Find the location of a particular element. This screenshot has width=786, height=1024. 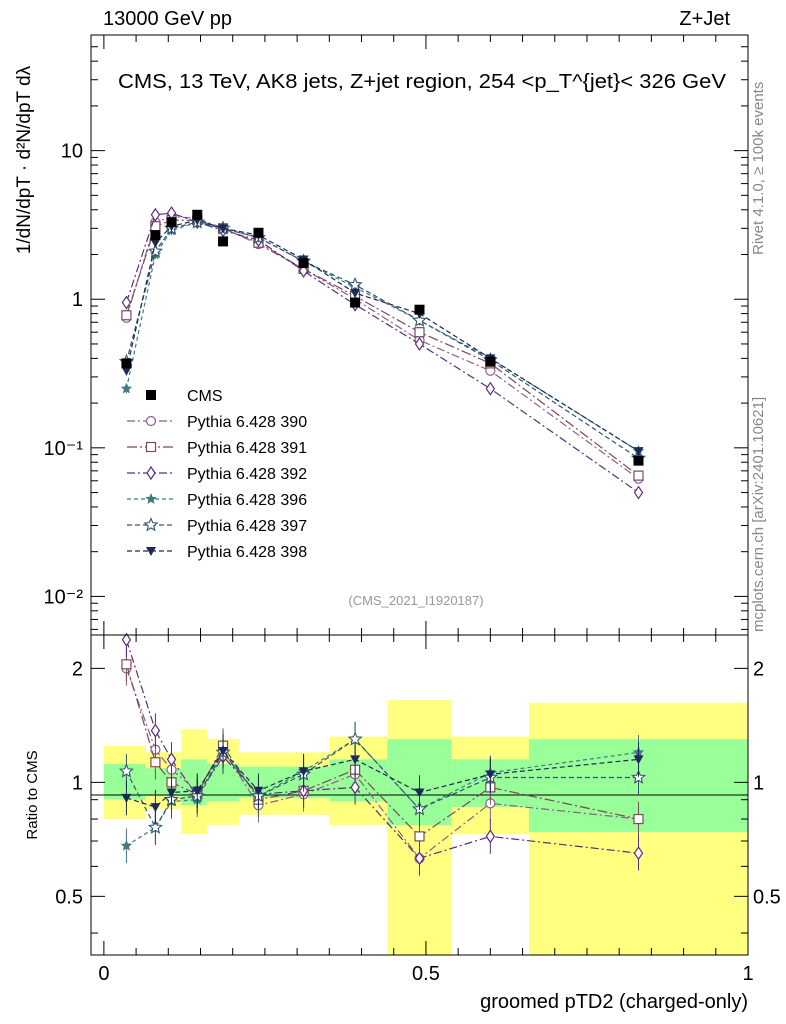

header-right: Z+Jet is located at coordinates (704, 19).